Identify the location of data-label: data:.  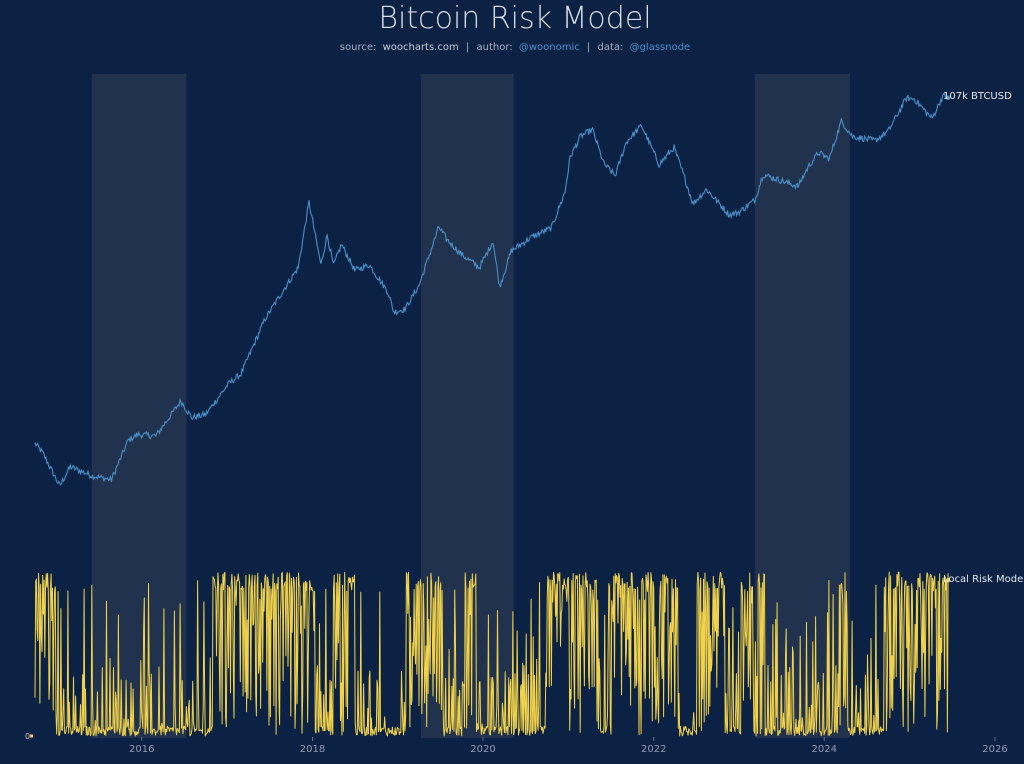
(610, 47).